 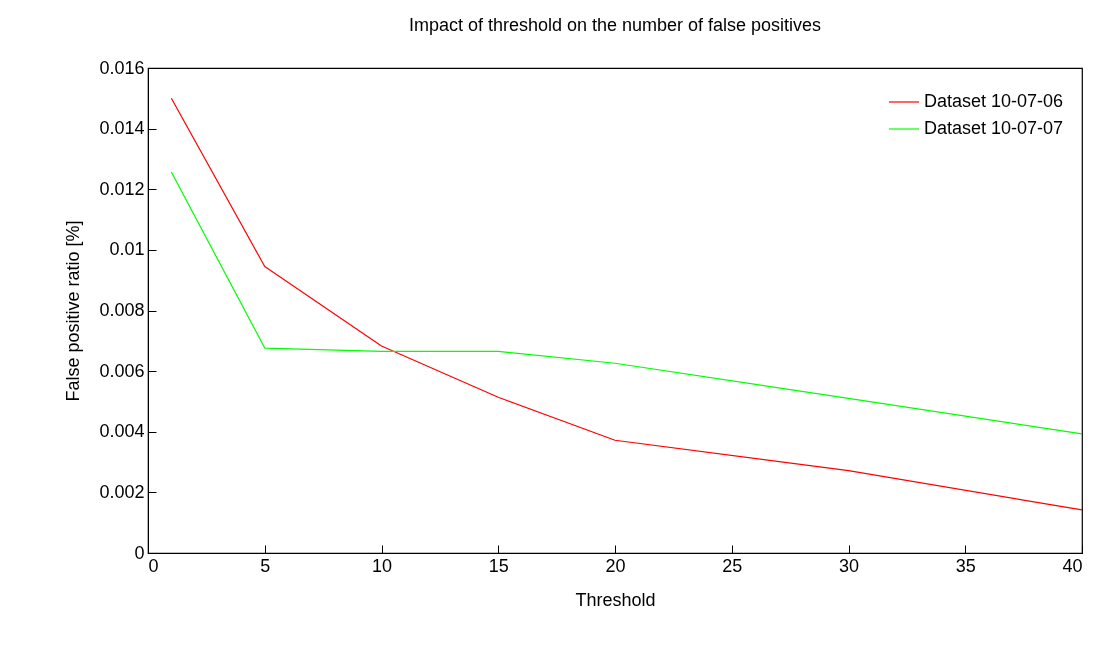 What do you see at coordinates (615, 25) in the screenshot?
I see `chart-title: Impact of threshold on the number of false positives` at bounding box center [615, 25].